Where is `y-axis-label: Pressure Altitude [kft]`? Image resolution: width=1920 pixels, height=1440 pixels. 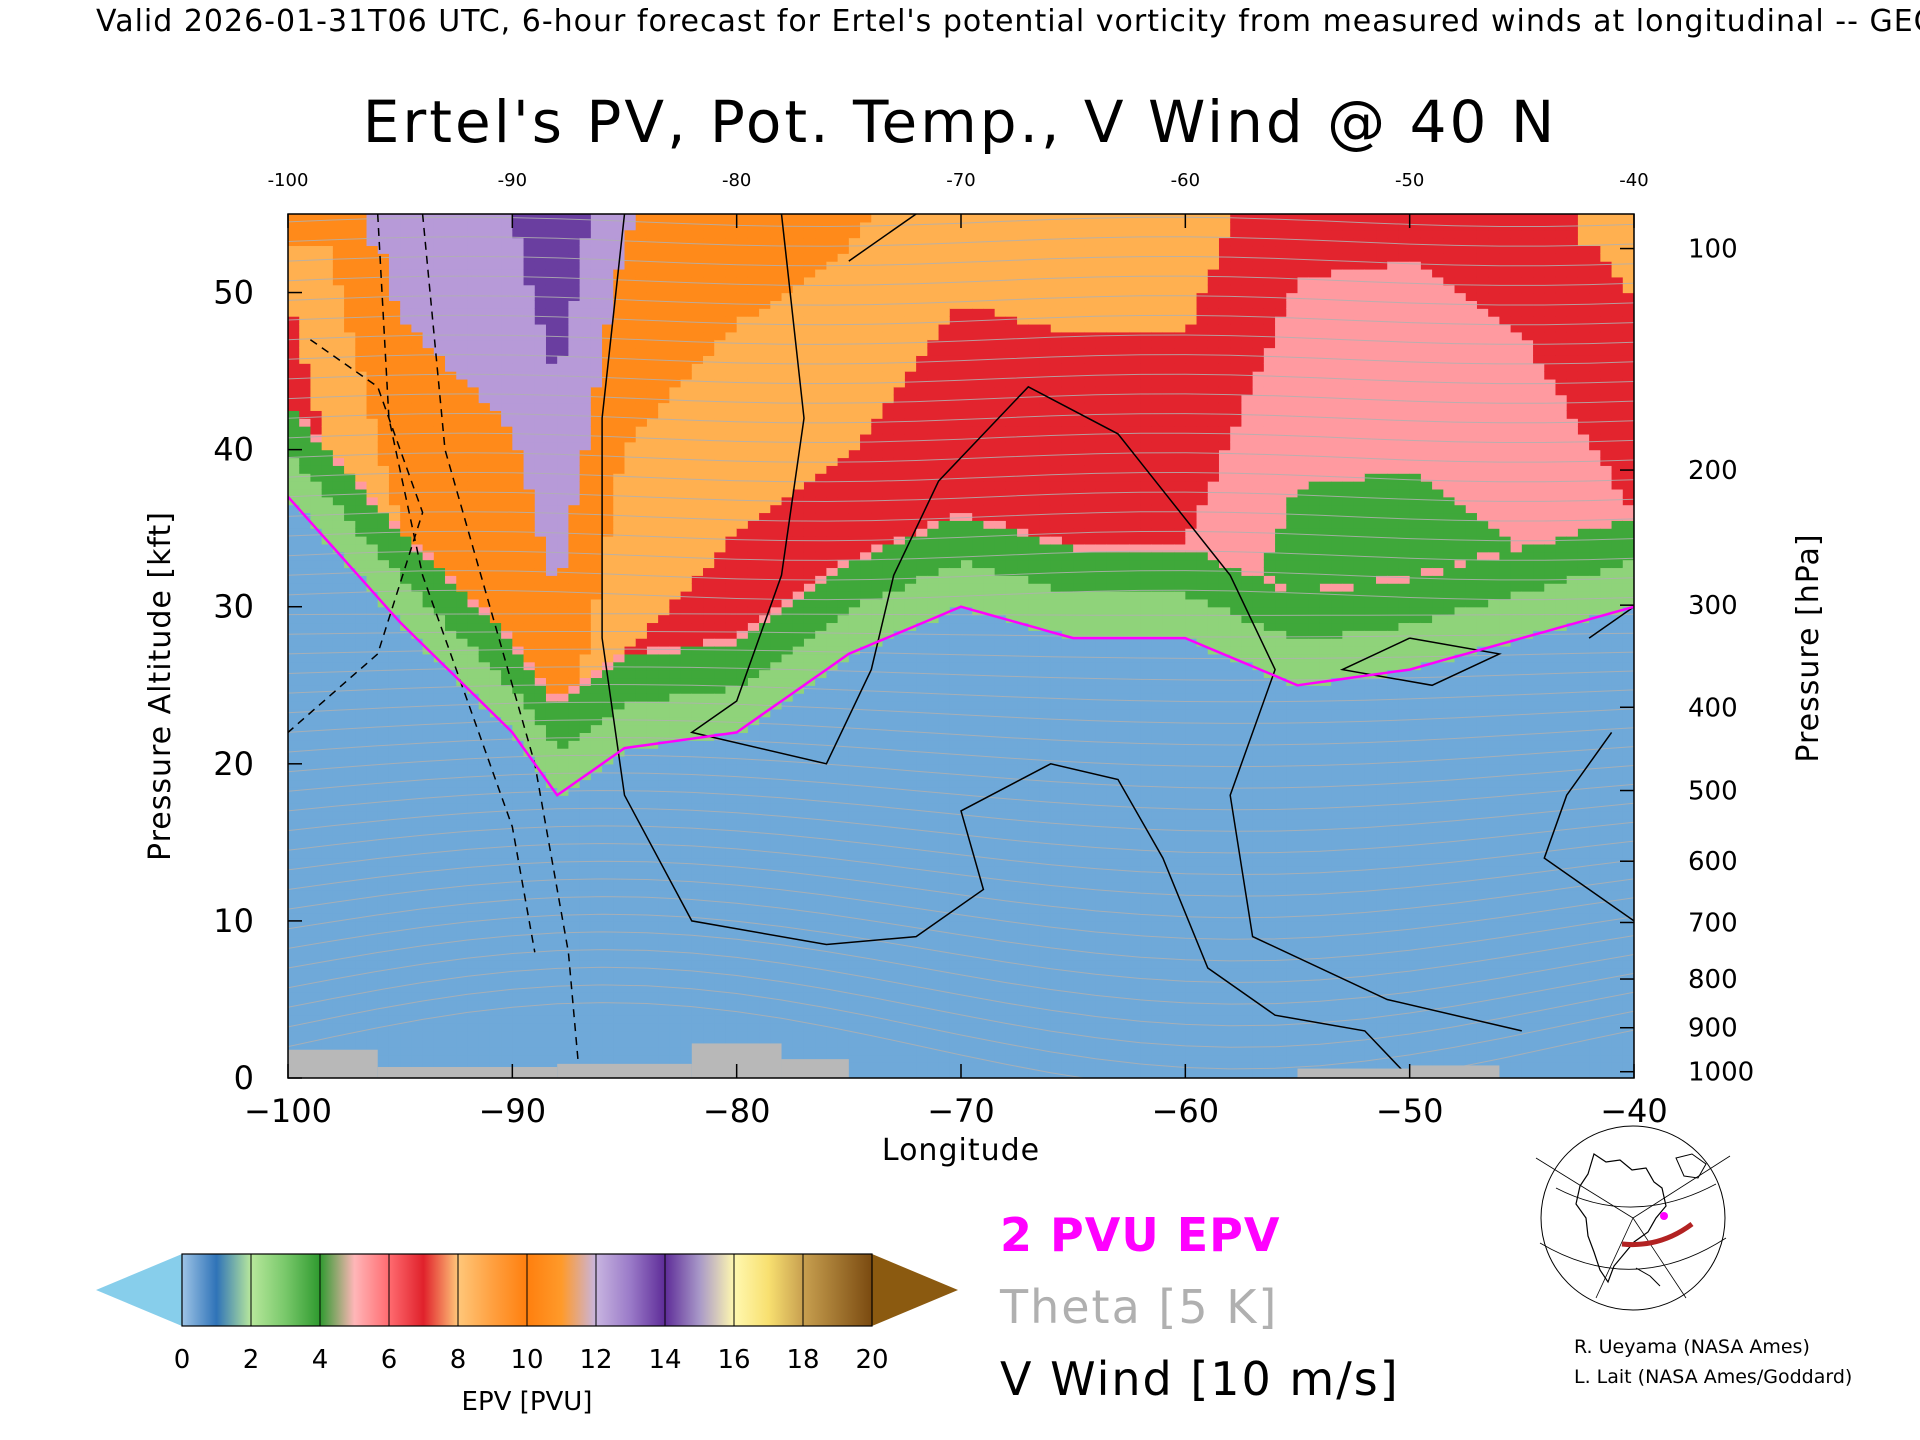 y-axis-label: Pressure Altitude [kft] is located at coordinates (160, 686).